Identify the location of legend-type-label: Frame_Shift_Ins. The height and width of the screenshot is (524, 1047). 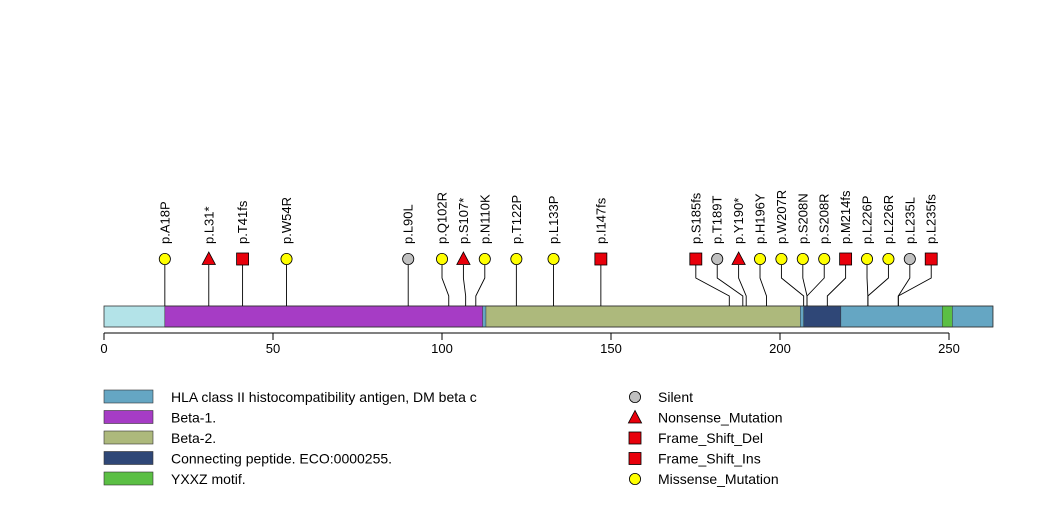
(709, 459).